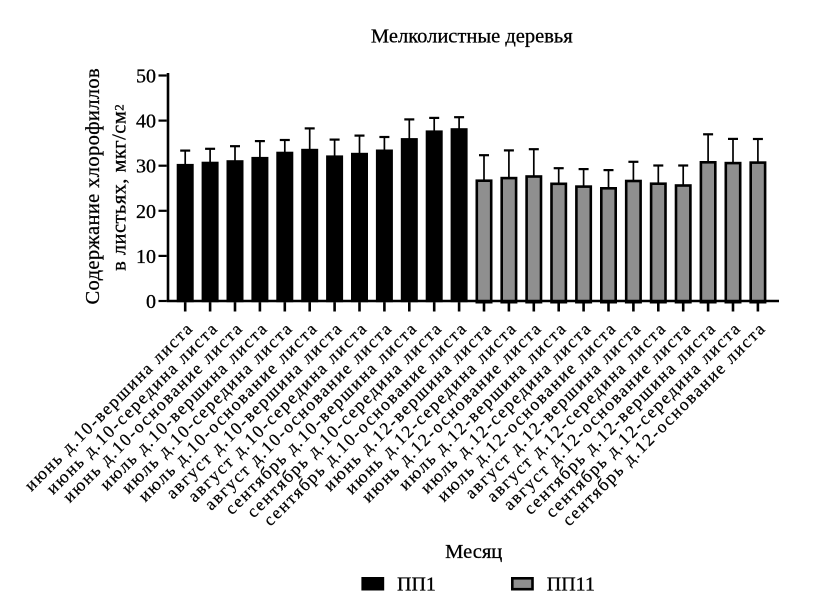 This screenshot has height=609, width=830. I want to click on svg-text: 0, so click(151, 302).